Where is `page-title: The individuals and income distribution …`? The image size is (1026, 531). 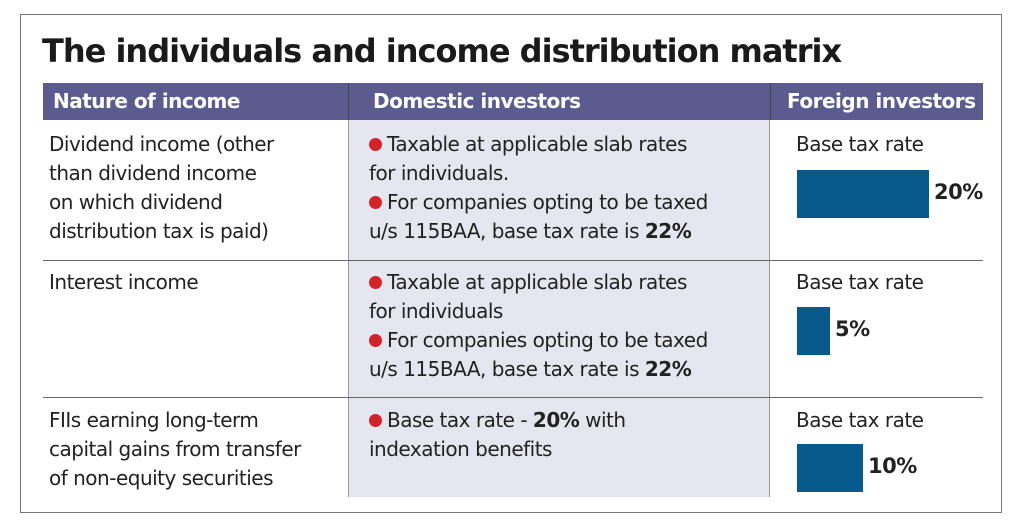 page-title: The individuals and income distribution … is located at coordinates (442, 51).